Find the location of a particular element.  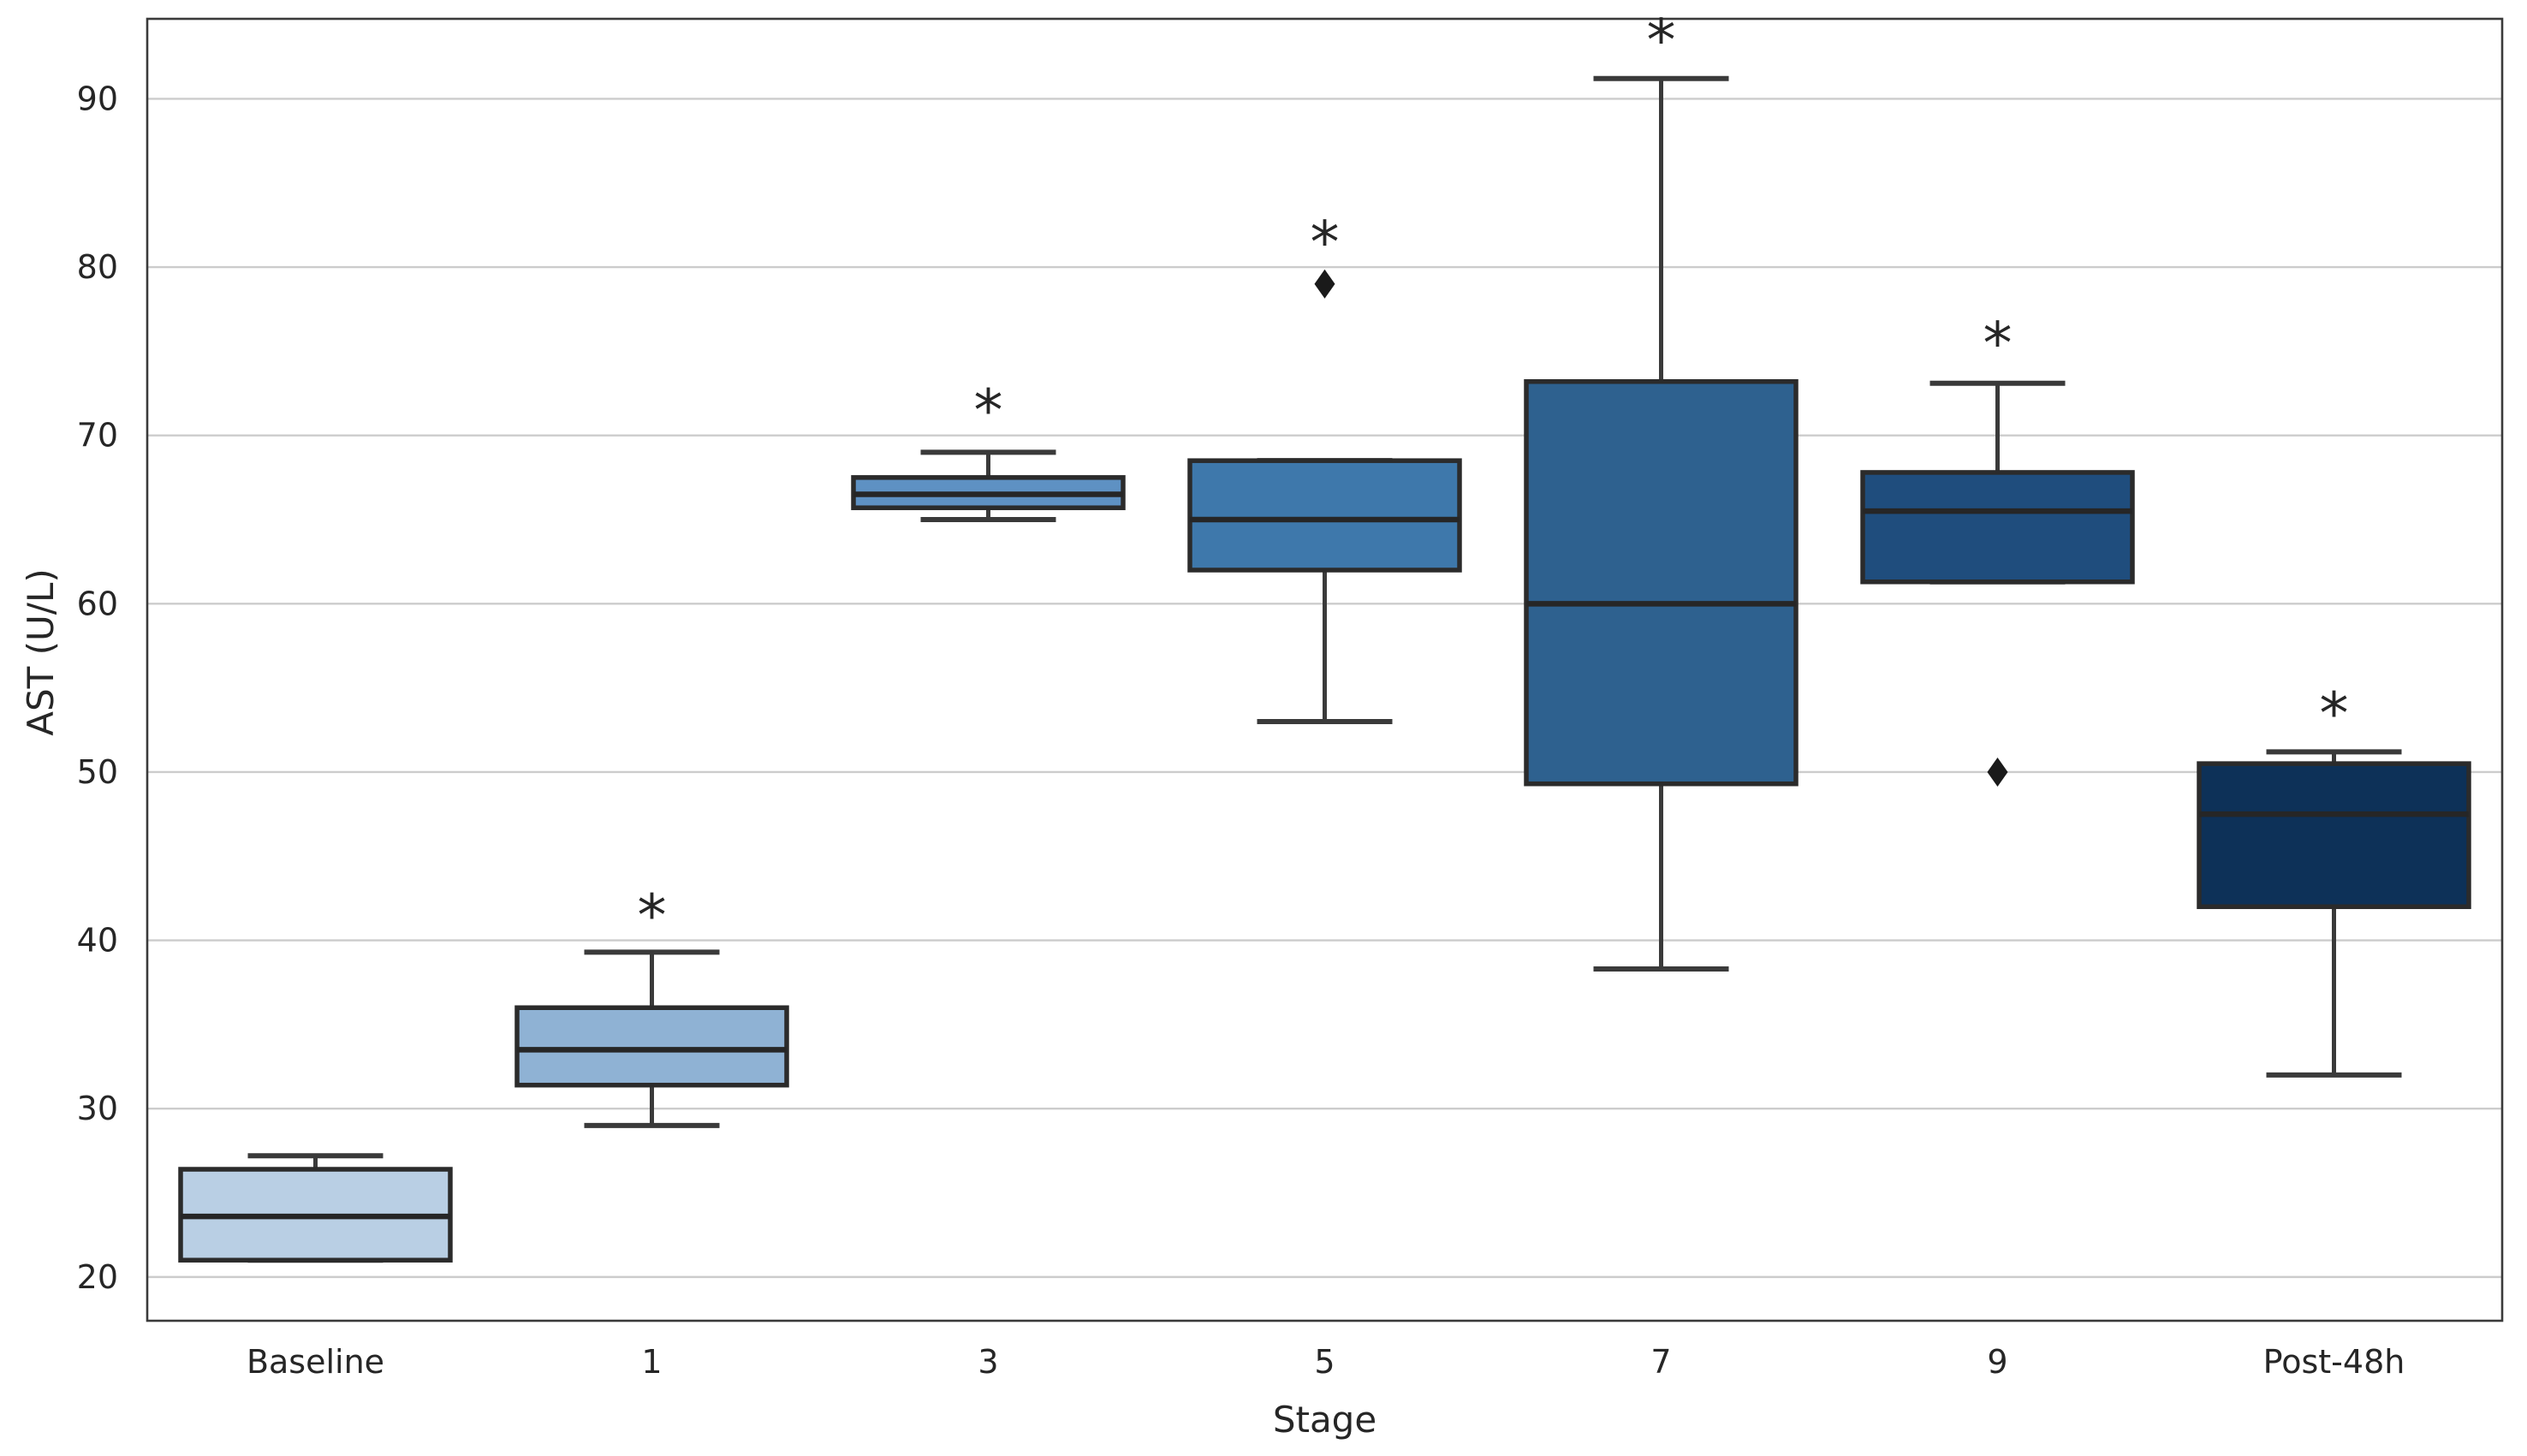

box-group-Post-48h: * is located at coordinates (2334, 879).